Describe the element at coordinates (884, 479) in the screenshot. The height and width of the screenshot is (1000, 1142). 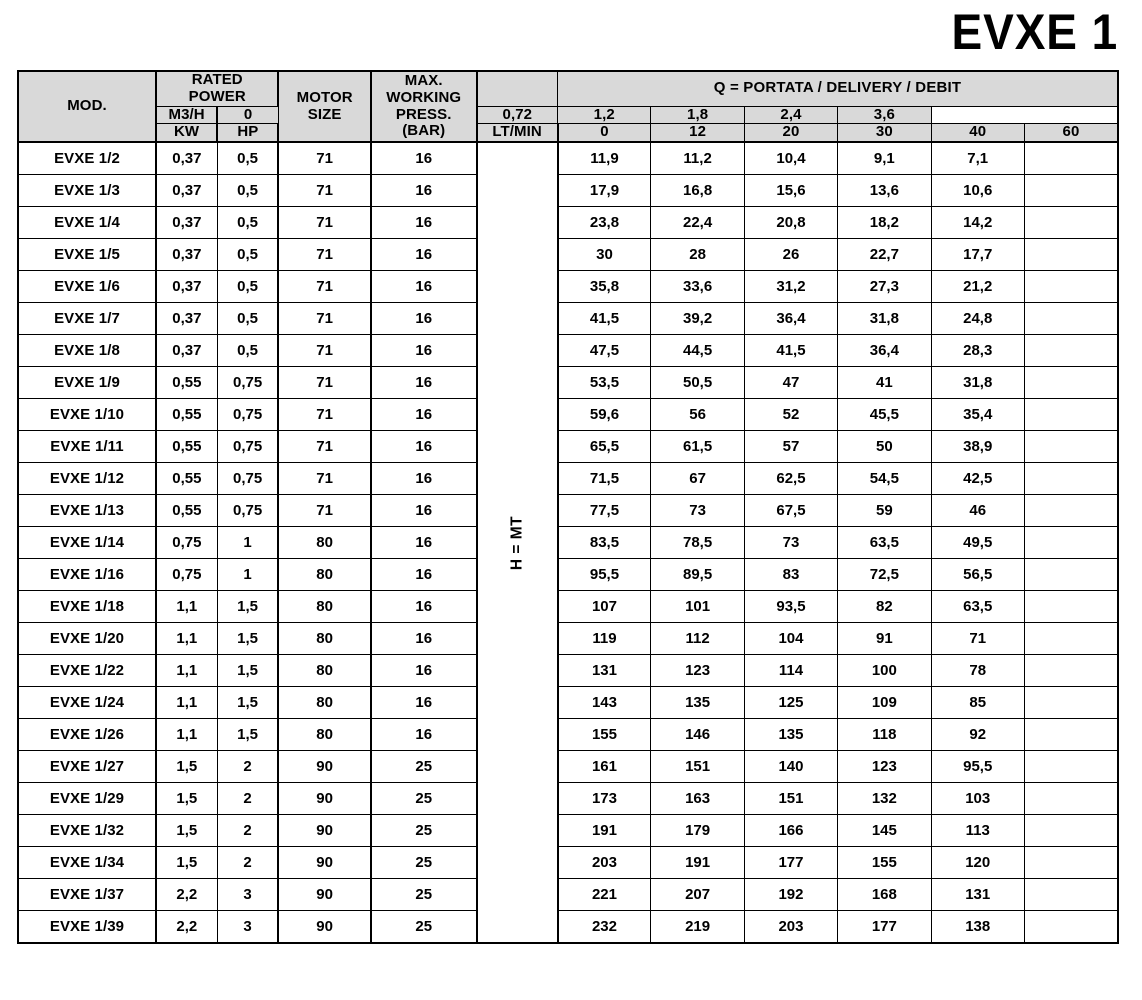
I see `cell-head-3: 54,5` at that location.